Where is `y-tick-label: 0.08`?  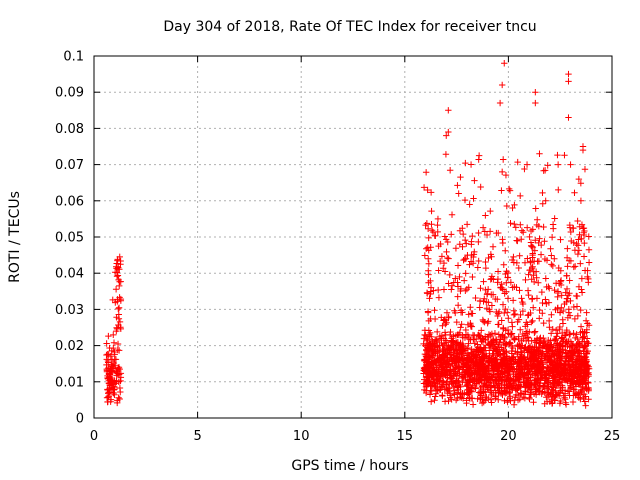 y-tick-label: 0.08 is located at coordinates (69, 129).